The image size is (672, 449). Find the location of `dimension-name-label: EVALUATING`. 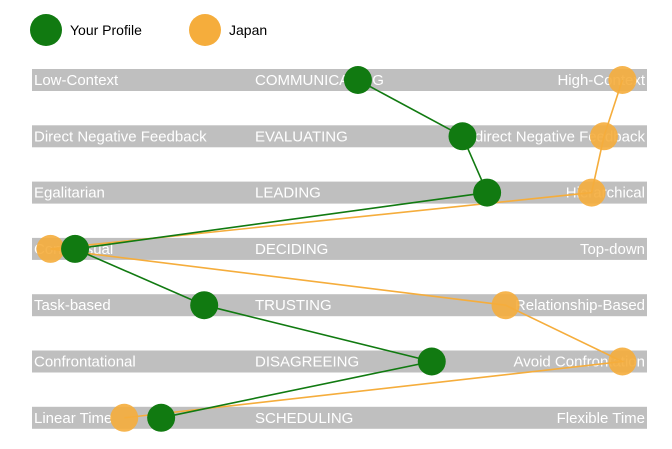

dimension-name-label: EVALUATING is located at coordinates (301, 136).